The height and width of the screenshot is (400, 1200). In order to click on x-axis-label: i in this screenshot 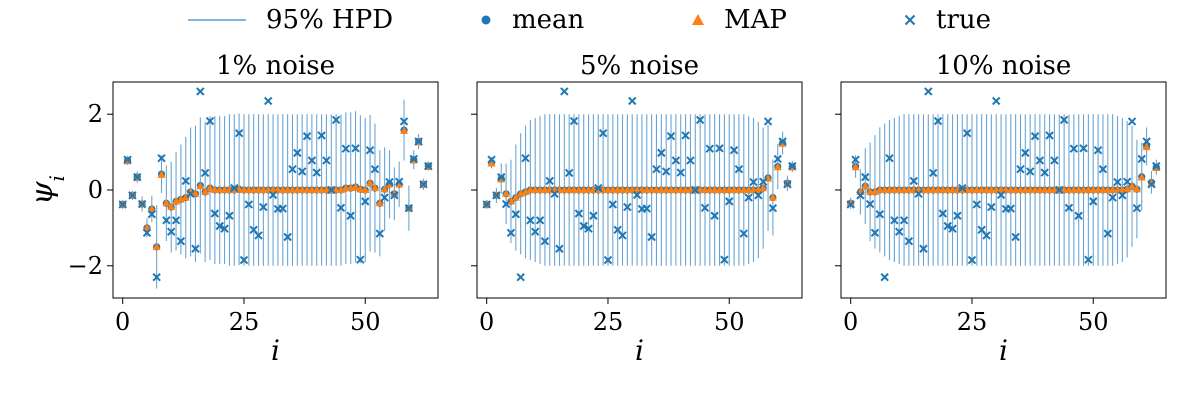, I will do `click(1003, 350)`.